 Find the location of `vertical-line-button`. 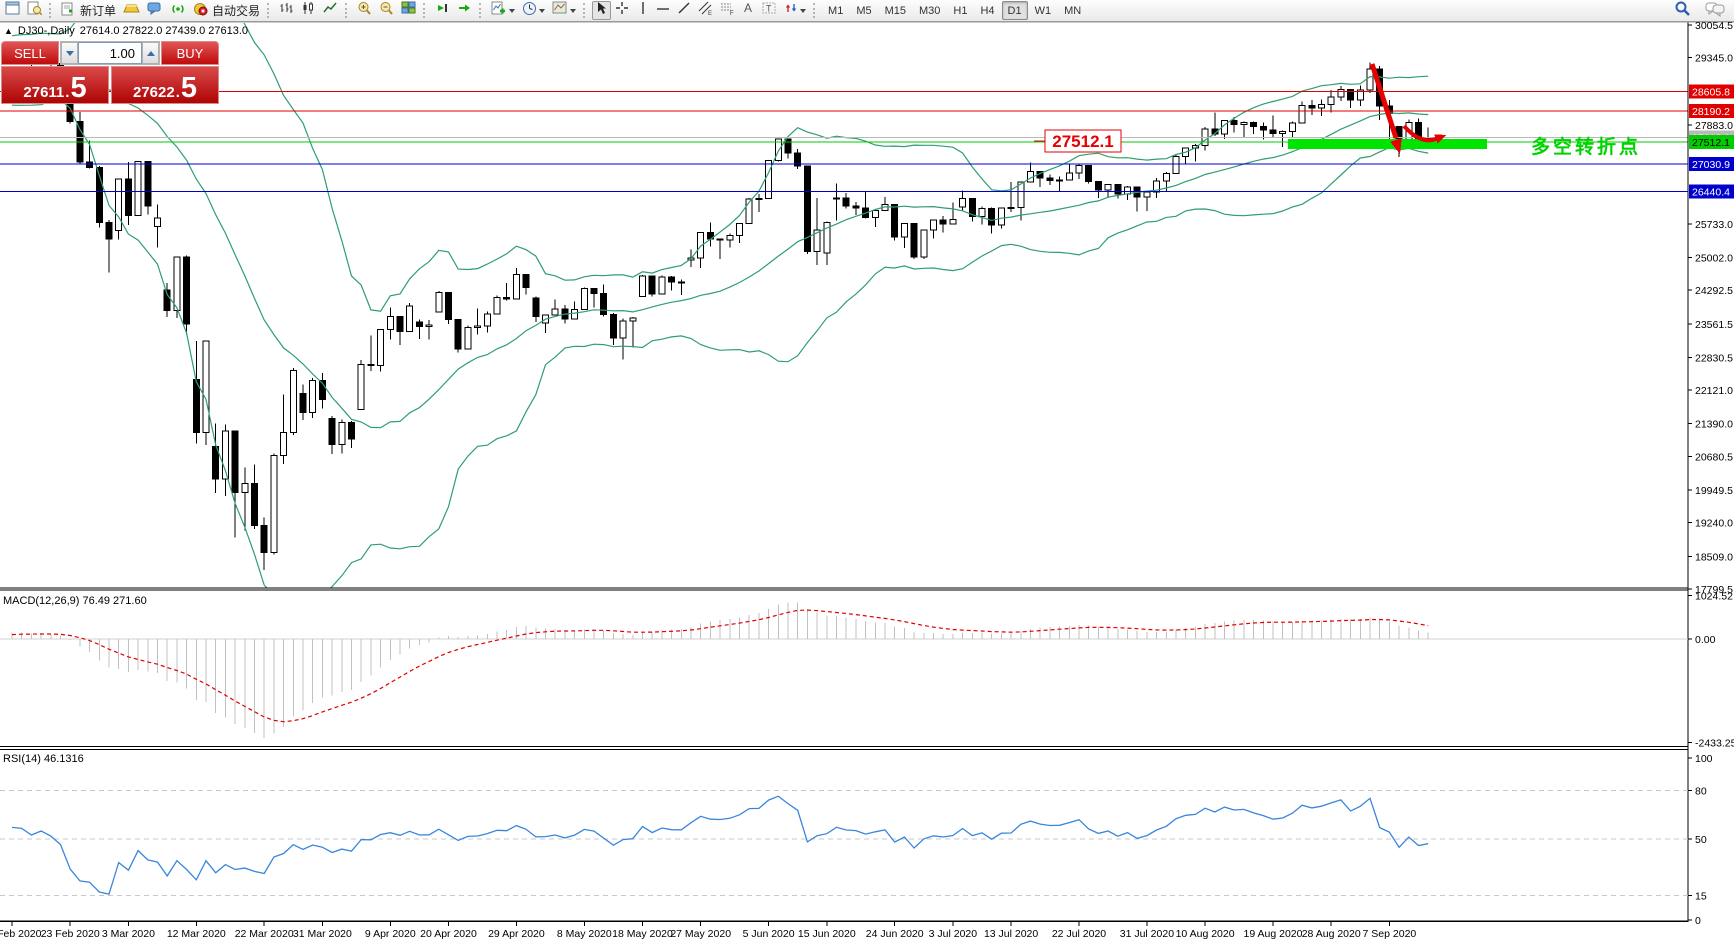

vertical-line-button is located at coordinates (642, 10).